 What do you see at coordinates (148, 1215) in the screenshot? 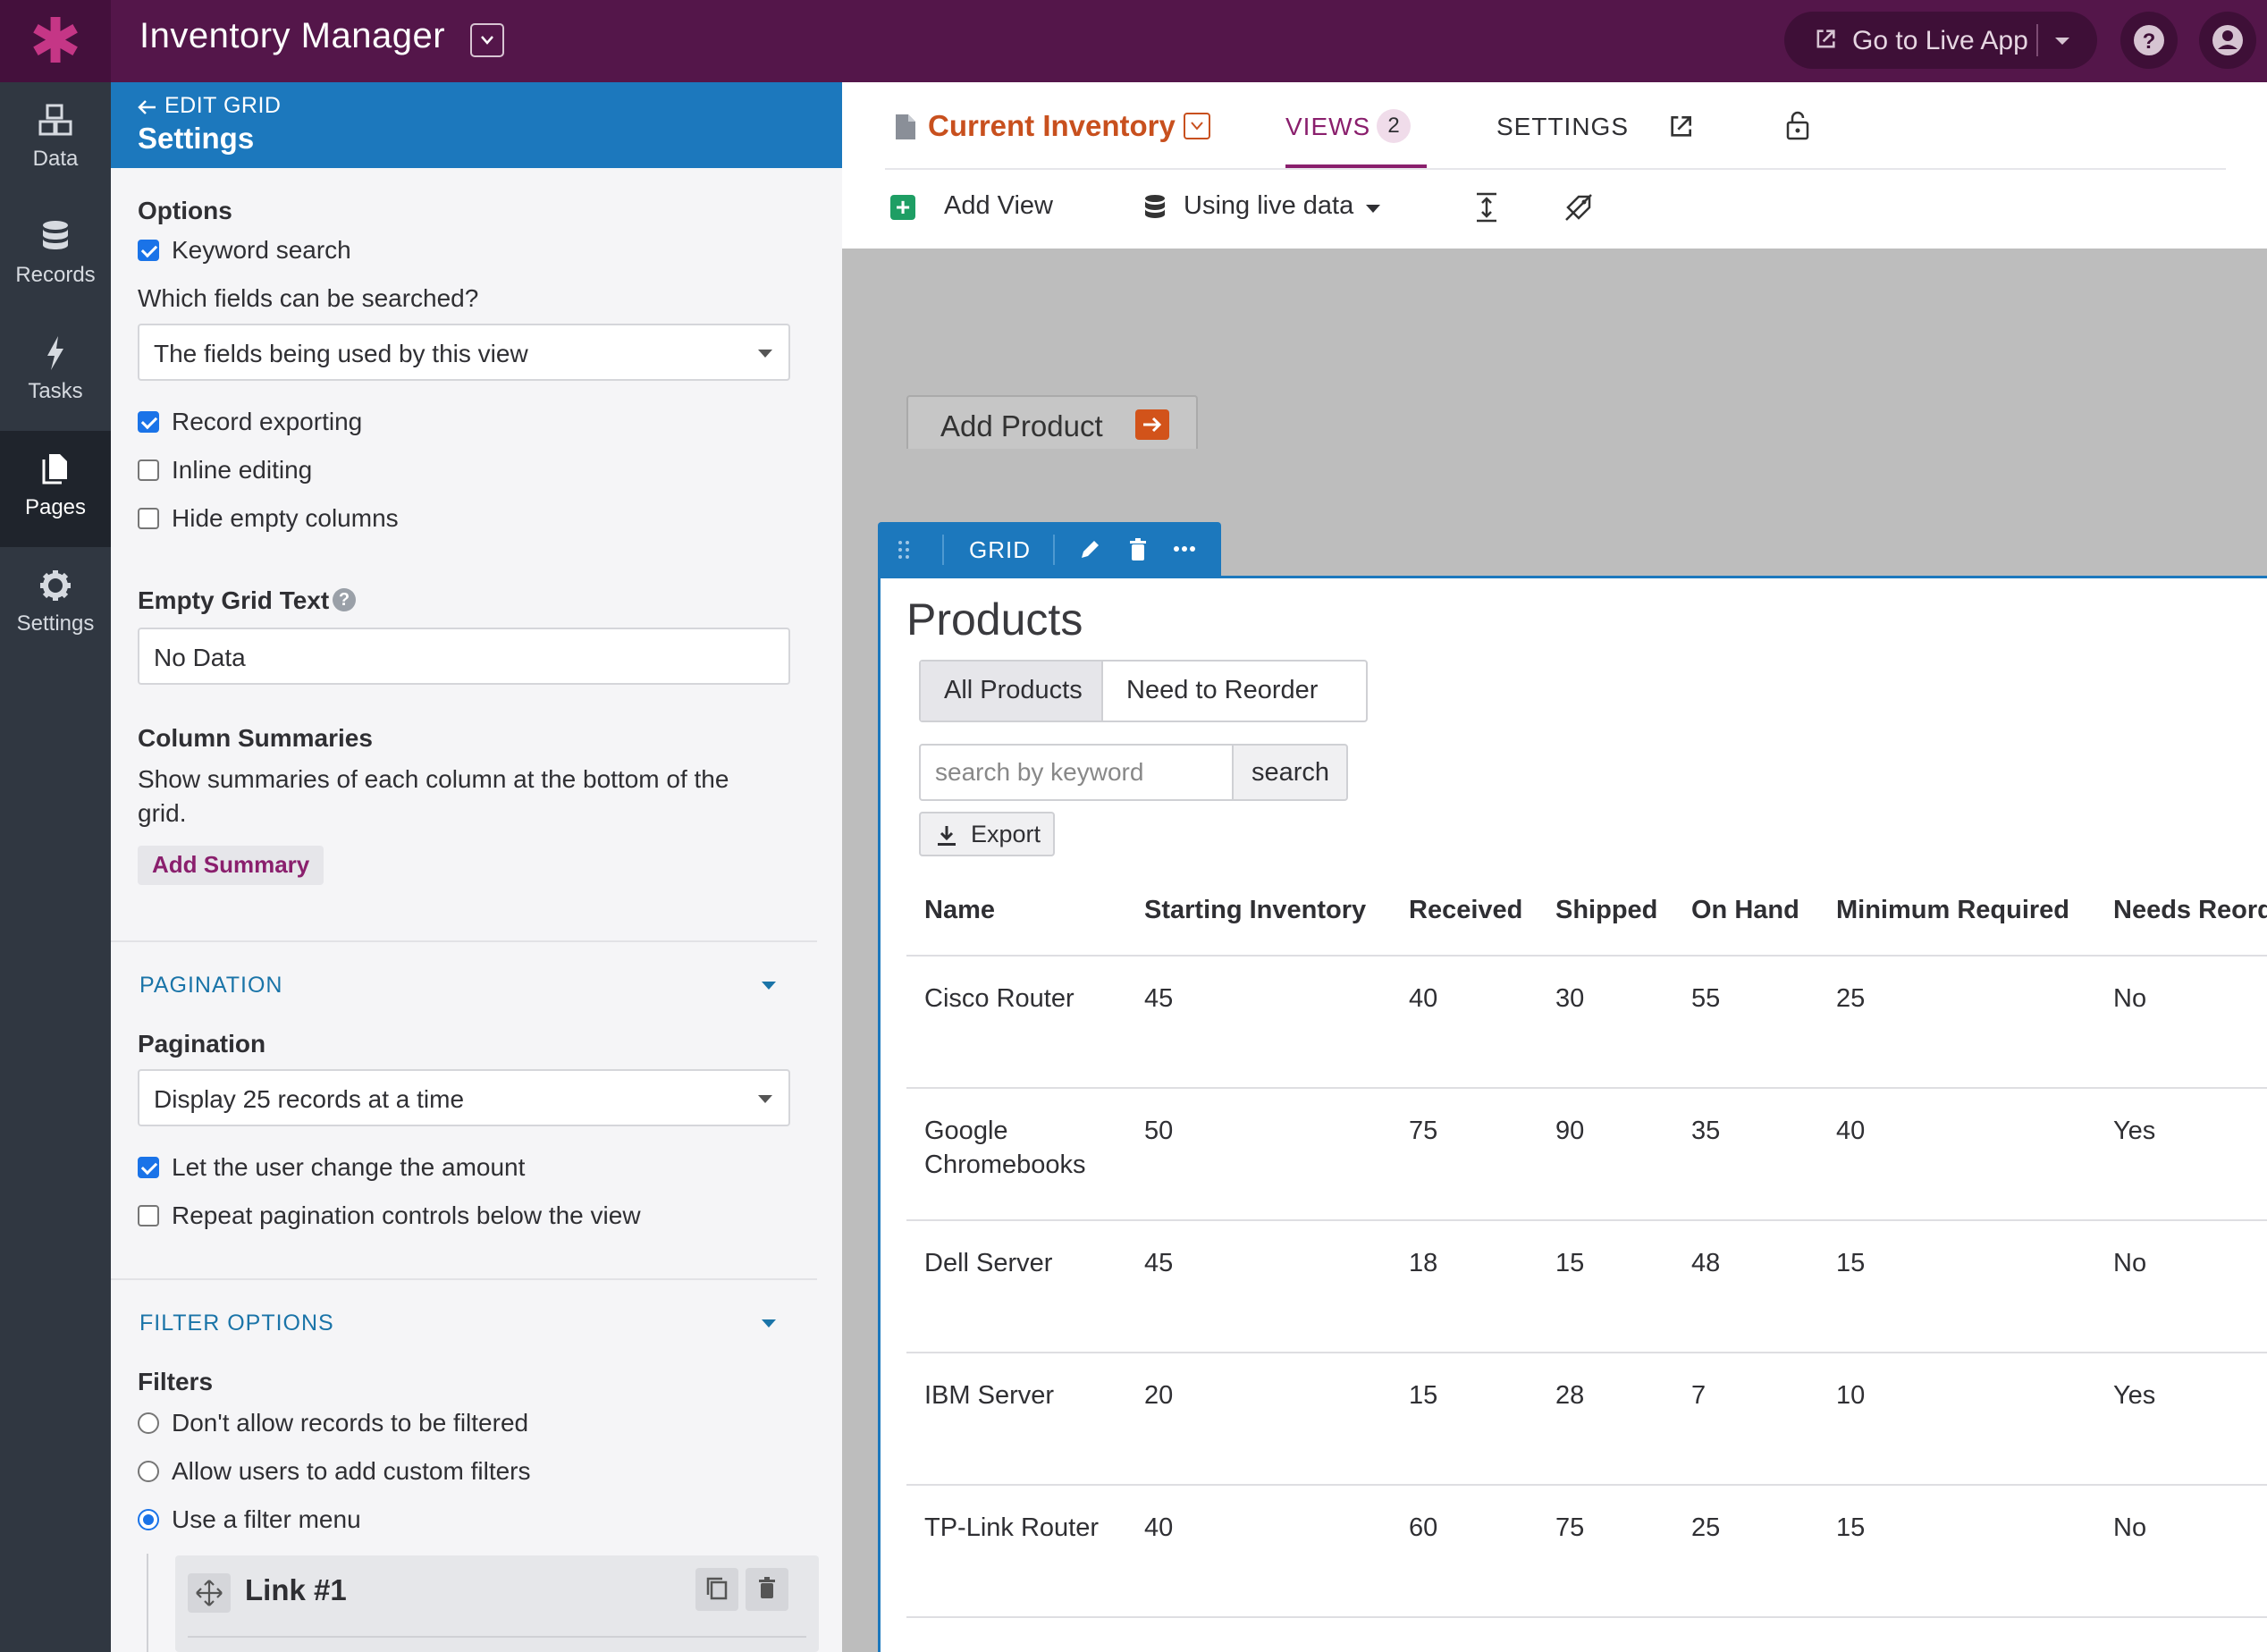
I see `repeat-pagination-checkbox` at bounding box center [148, 1215].